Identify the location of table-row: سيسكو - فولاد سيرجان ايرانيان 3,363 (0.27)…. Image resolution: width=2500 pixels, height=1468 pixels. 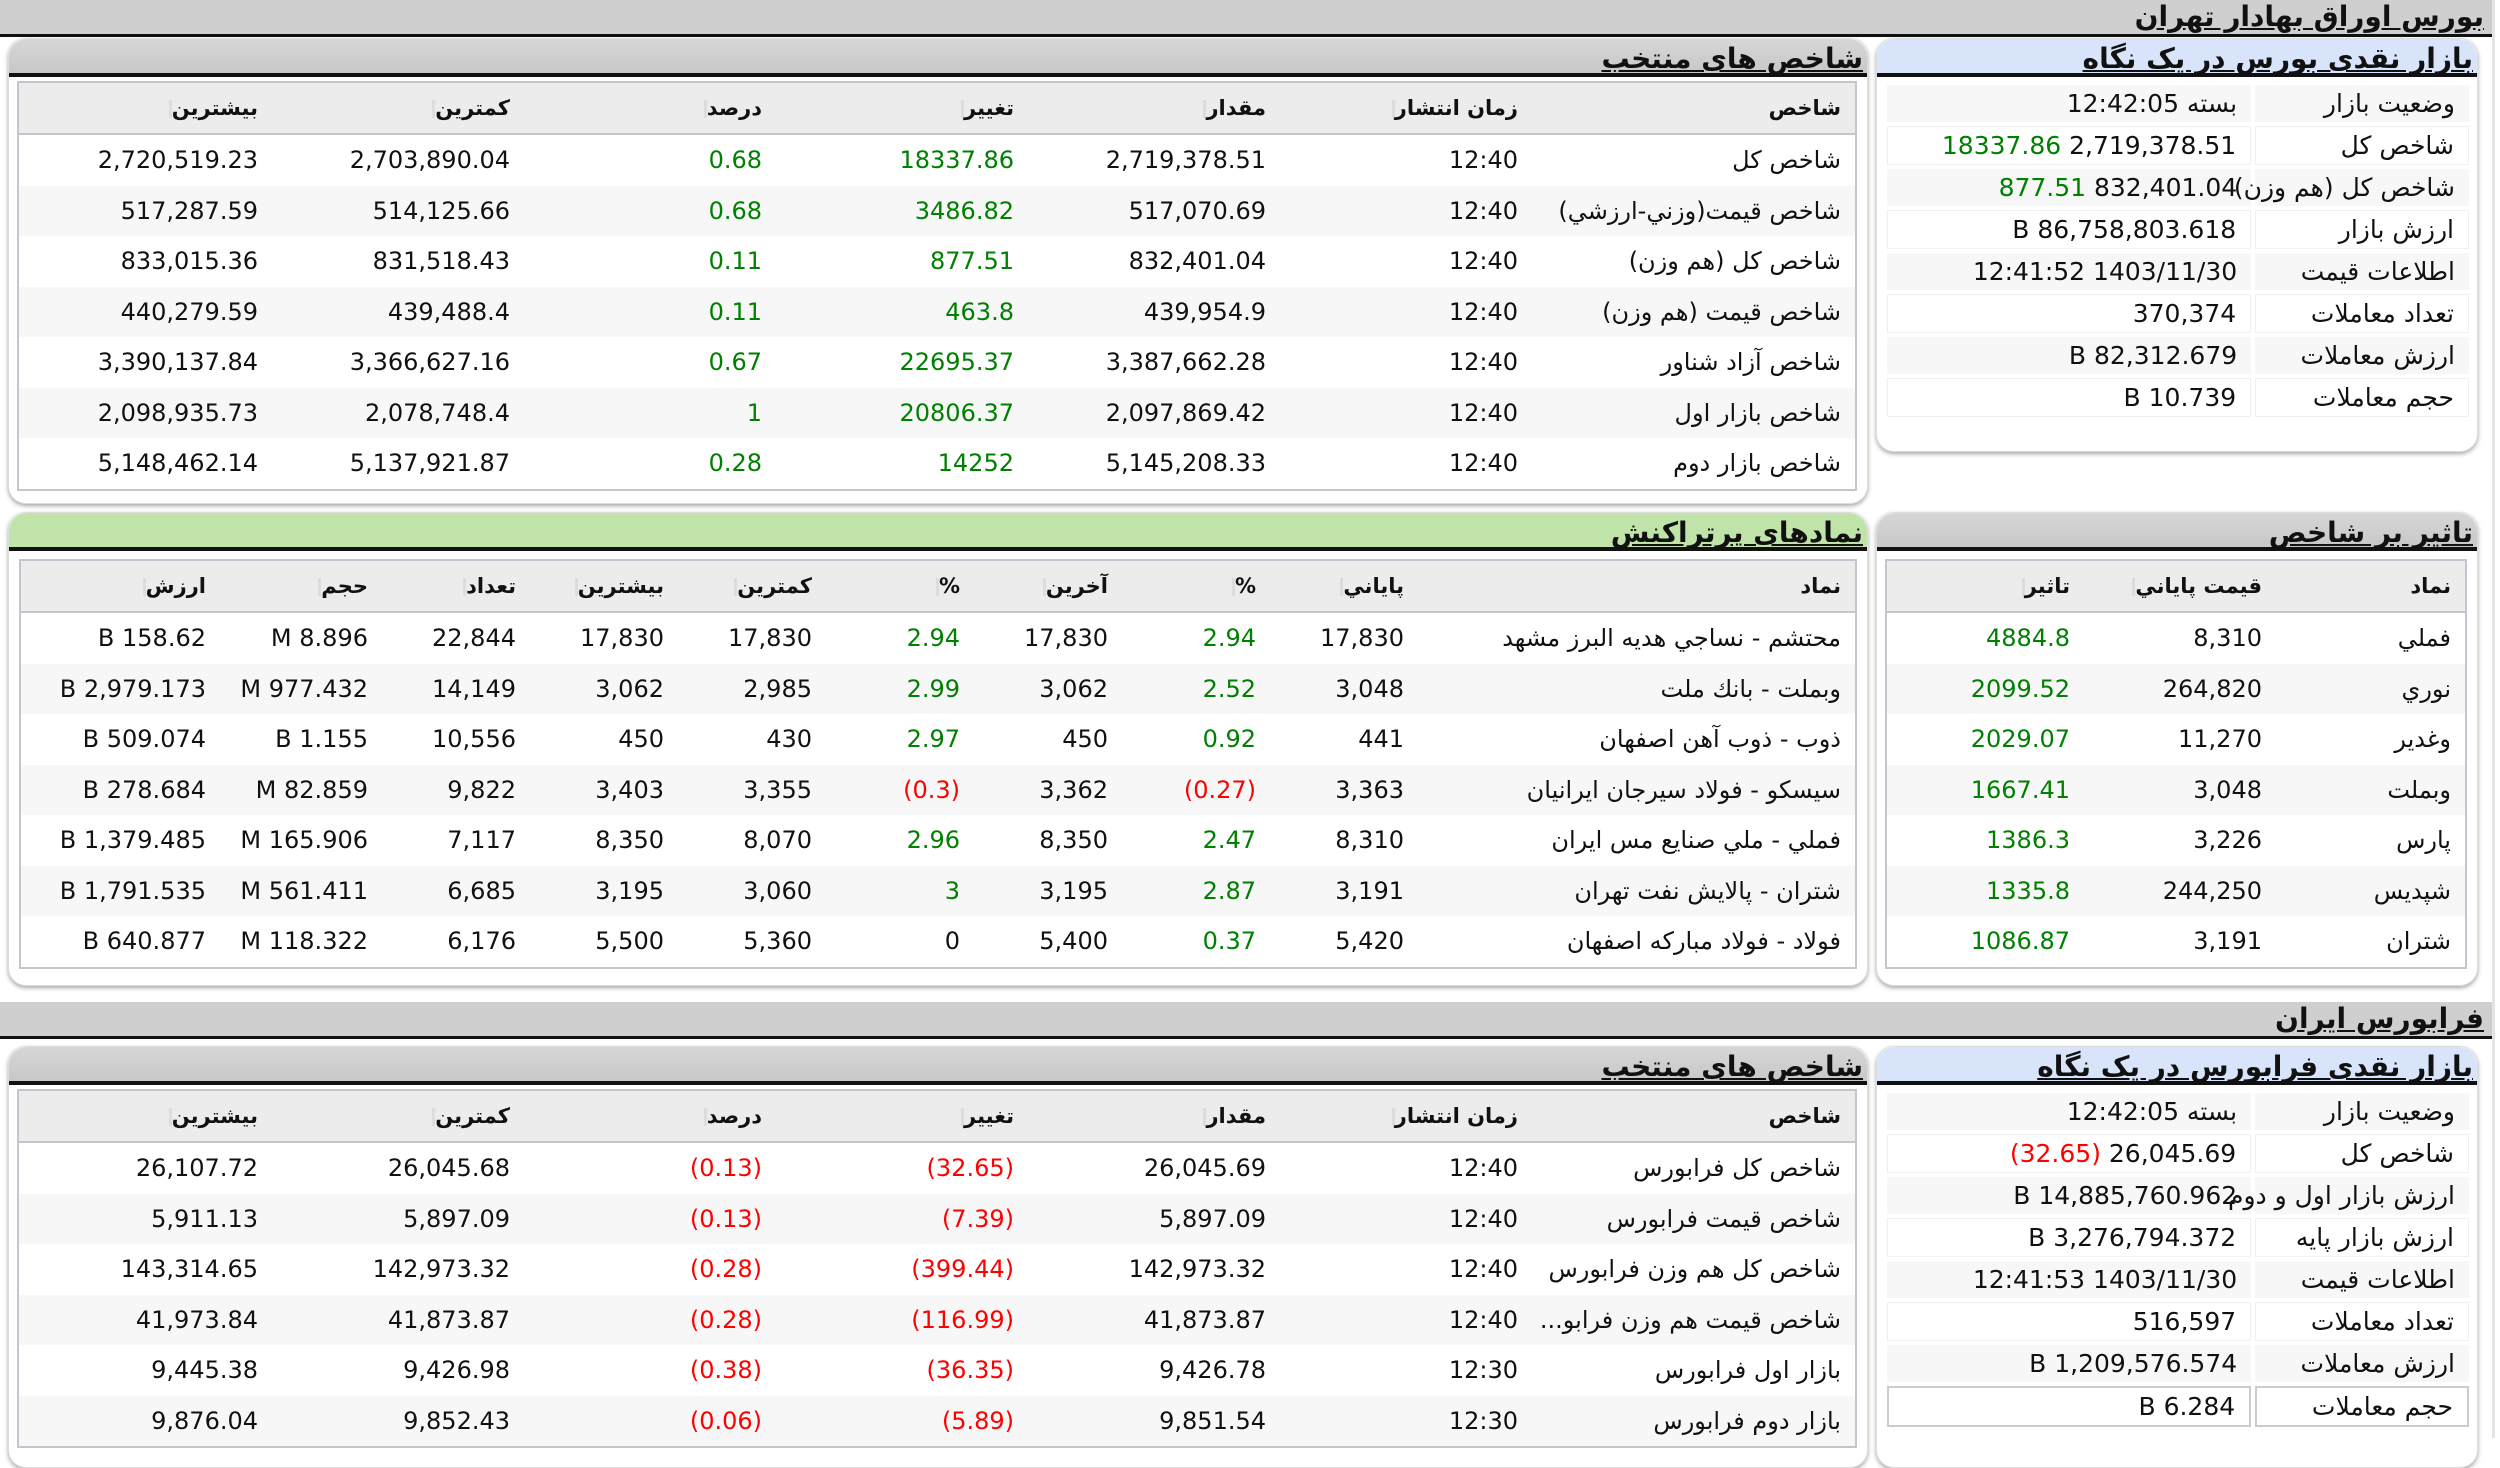
(938, 789).